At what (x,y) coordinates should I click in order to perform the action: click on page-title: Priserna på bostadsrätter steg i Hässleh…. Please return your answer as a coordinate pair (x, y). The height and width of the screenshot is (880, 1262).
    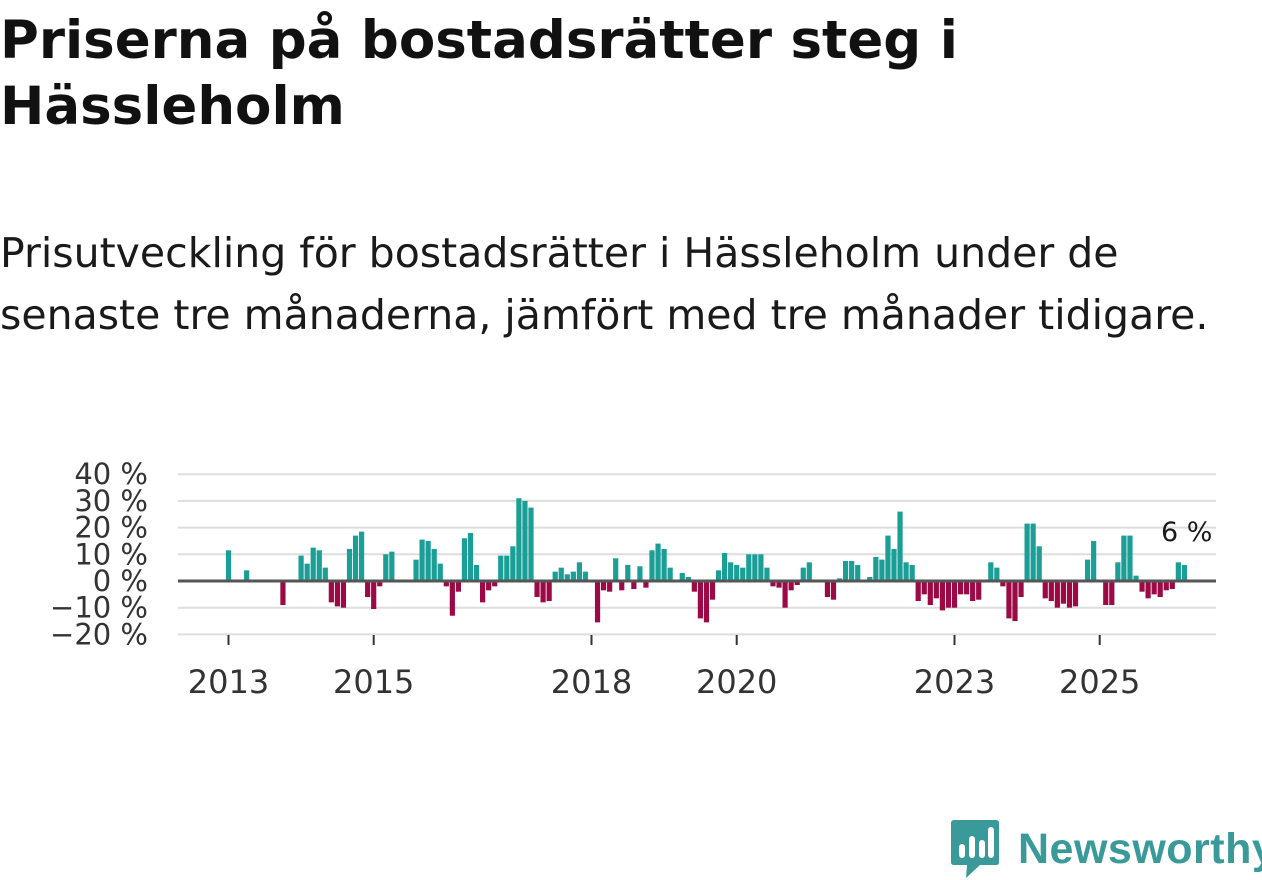
    Looking at the image, I should click on (479, 73).